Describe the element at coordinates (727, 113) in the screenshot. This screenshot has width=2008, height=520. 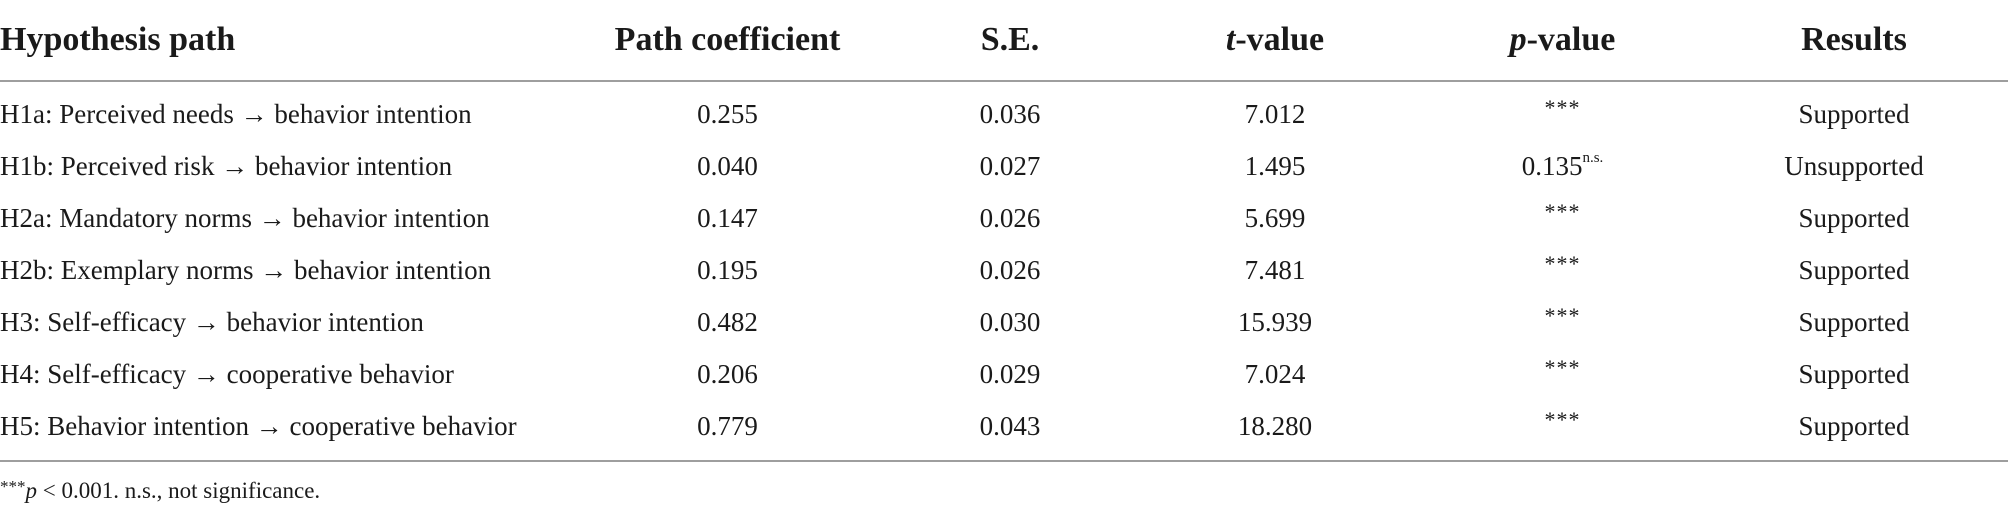
I see `cell-path-coefficient: 0.255` at that location.